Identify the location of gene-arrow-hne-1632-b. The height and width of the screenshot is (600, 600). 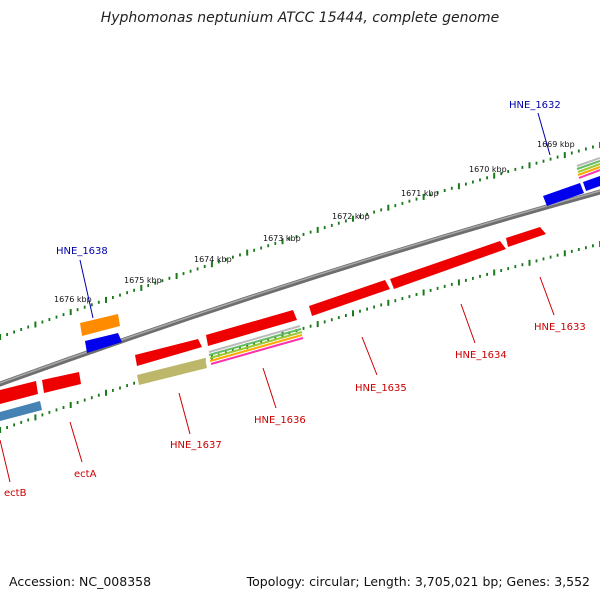
(591, 183).